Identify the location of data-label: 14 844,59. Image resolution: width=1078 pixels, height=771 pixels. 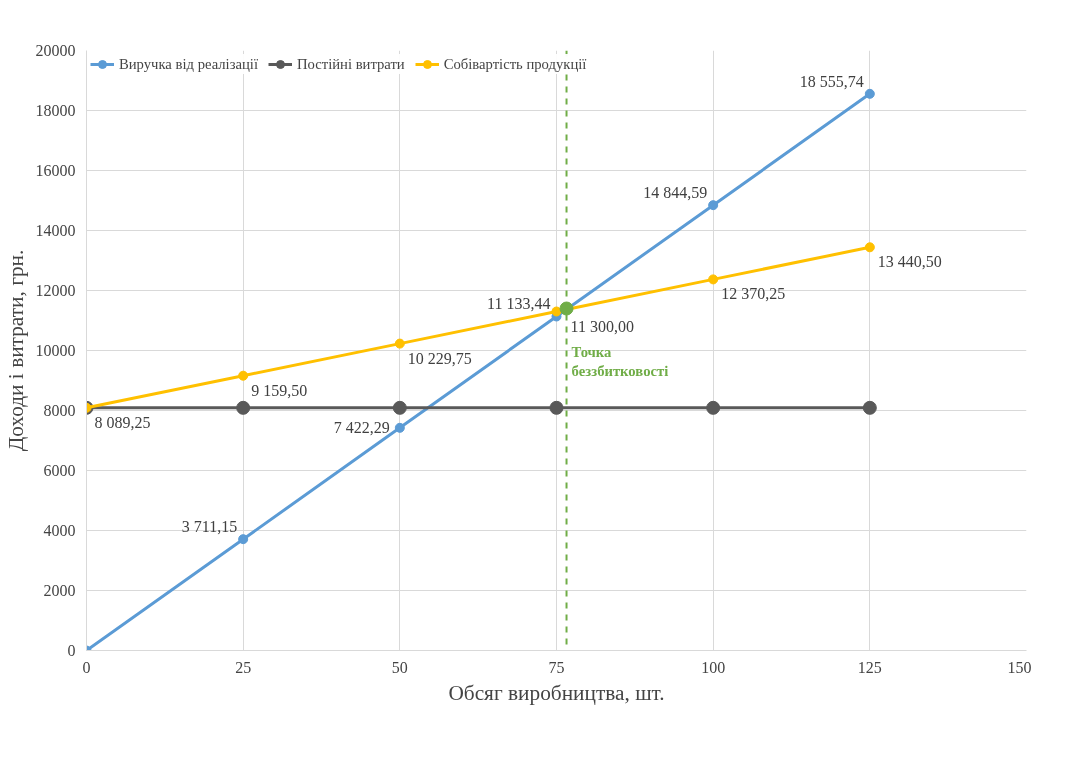
(675, 193).